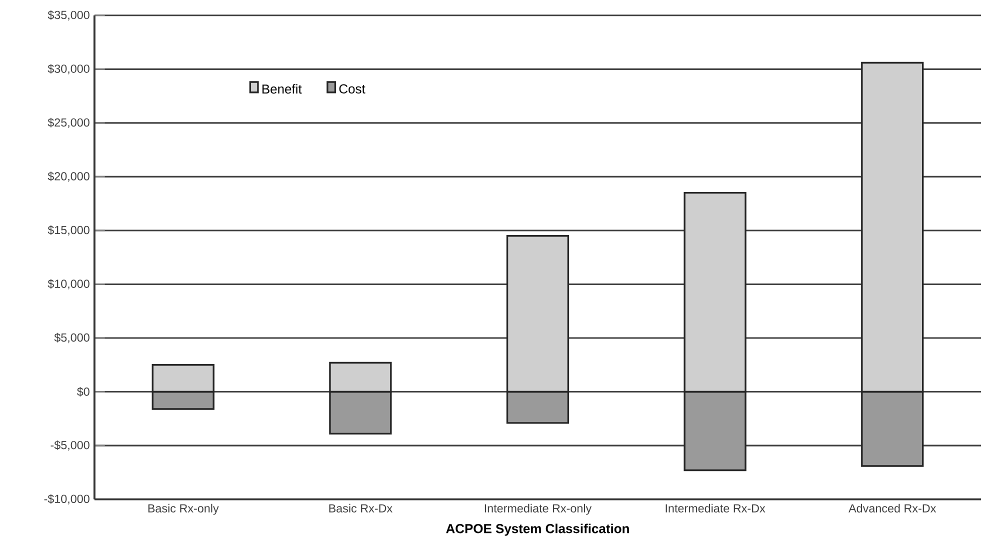 This screenshot has width=982, height=559. I want to click on y-tick-label: $15,000, so click(69, 231).